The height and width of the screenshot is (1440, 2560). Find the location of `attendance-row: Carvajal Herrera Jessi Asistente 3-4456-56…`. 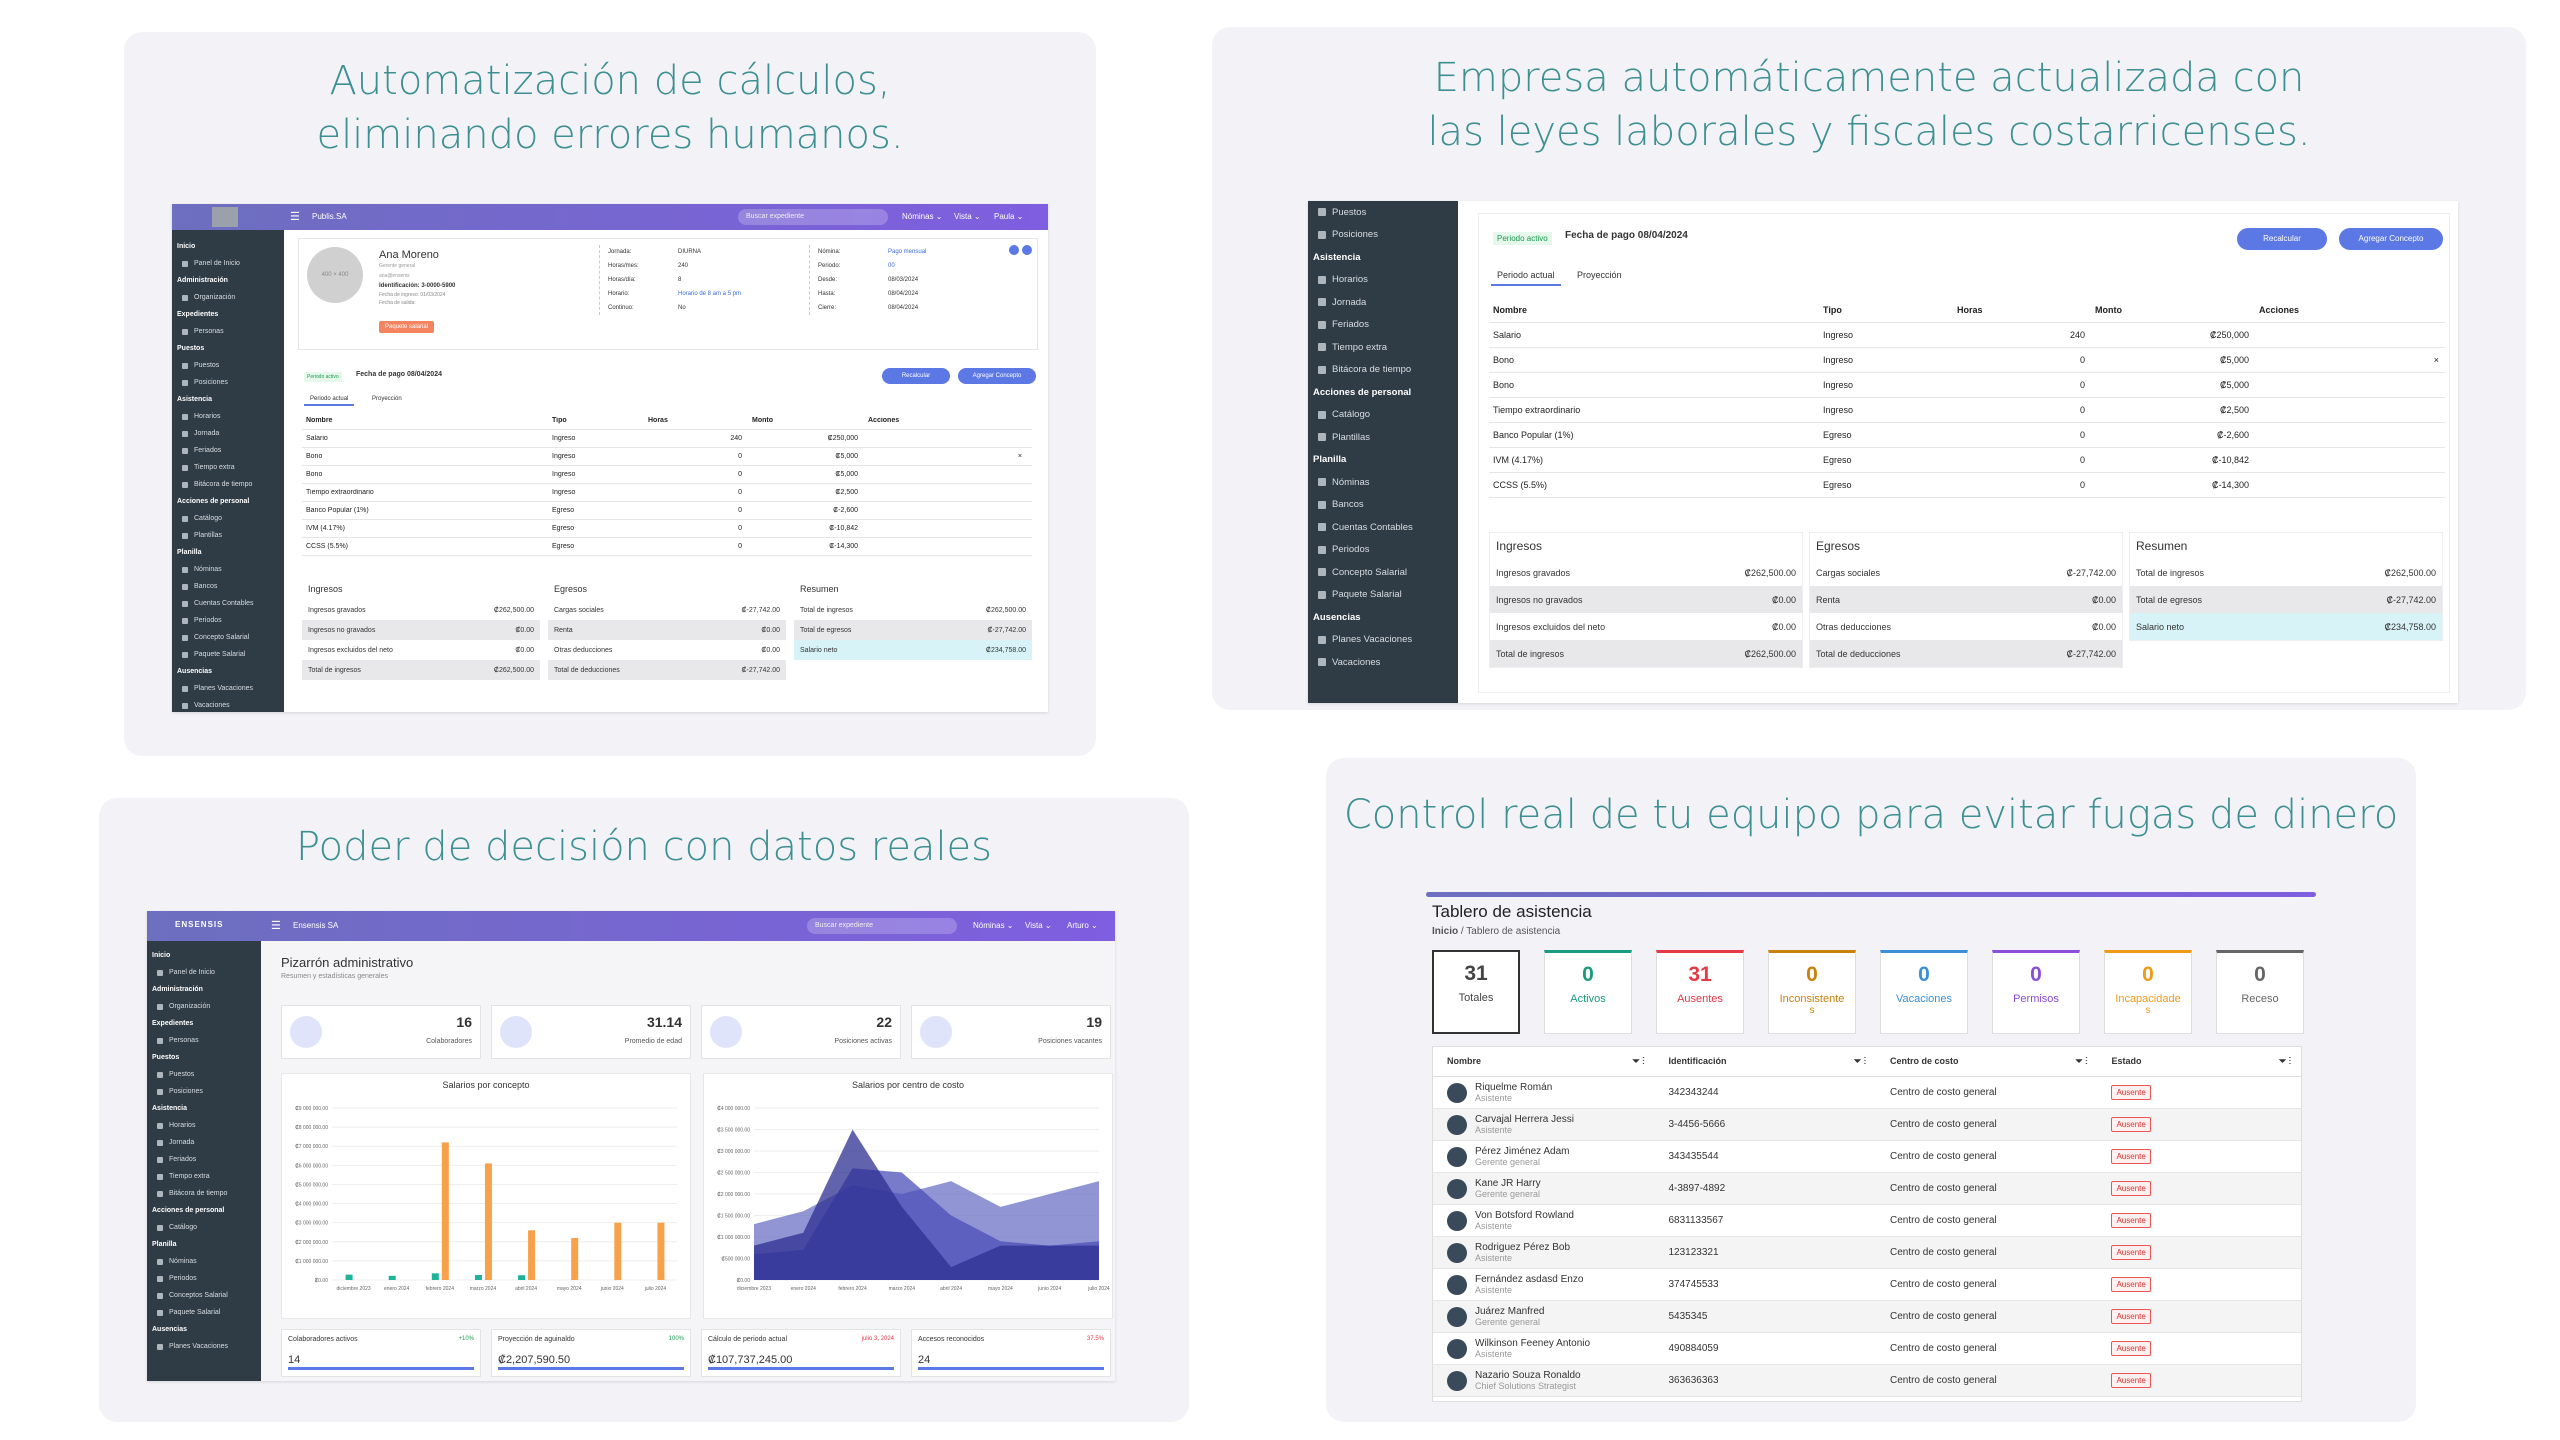

attendance-row: Carvajal Herrera Jessi Asistente 3-4456-56… is located at coordinates (1867, 1125).